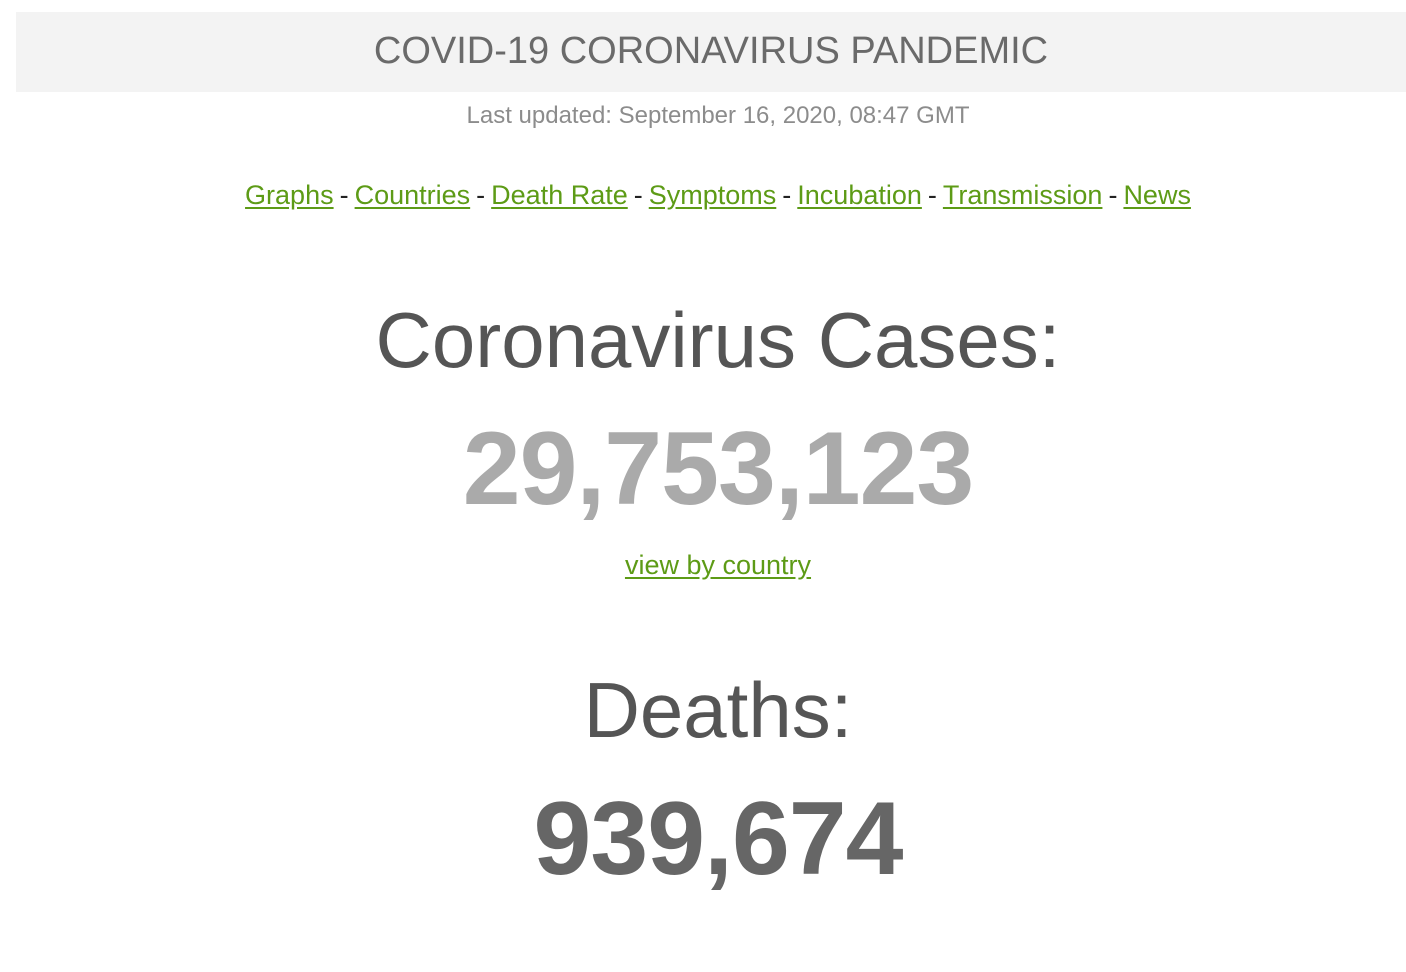 This screenshot has width=1406, height=972. What do you see at coordinates (859, 195) in the screenshot?
I see `nav-link-incubation: Incubation` at bounding box center [859, 195].